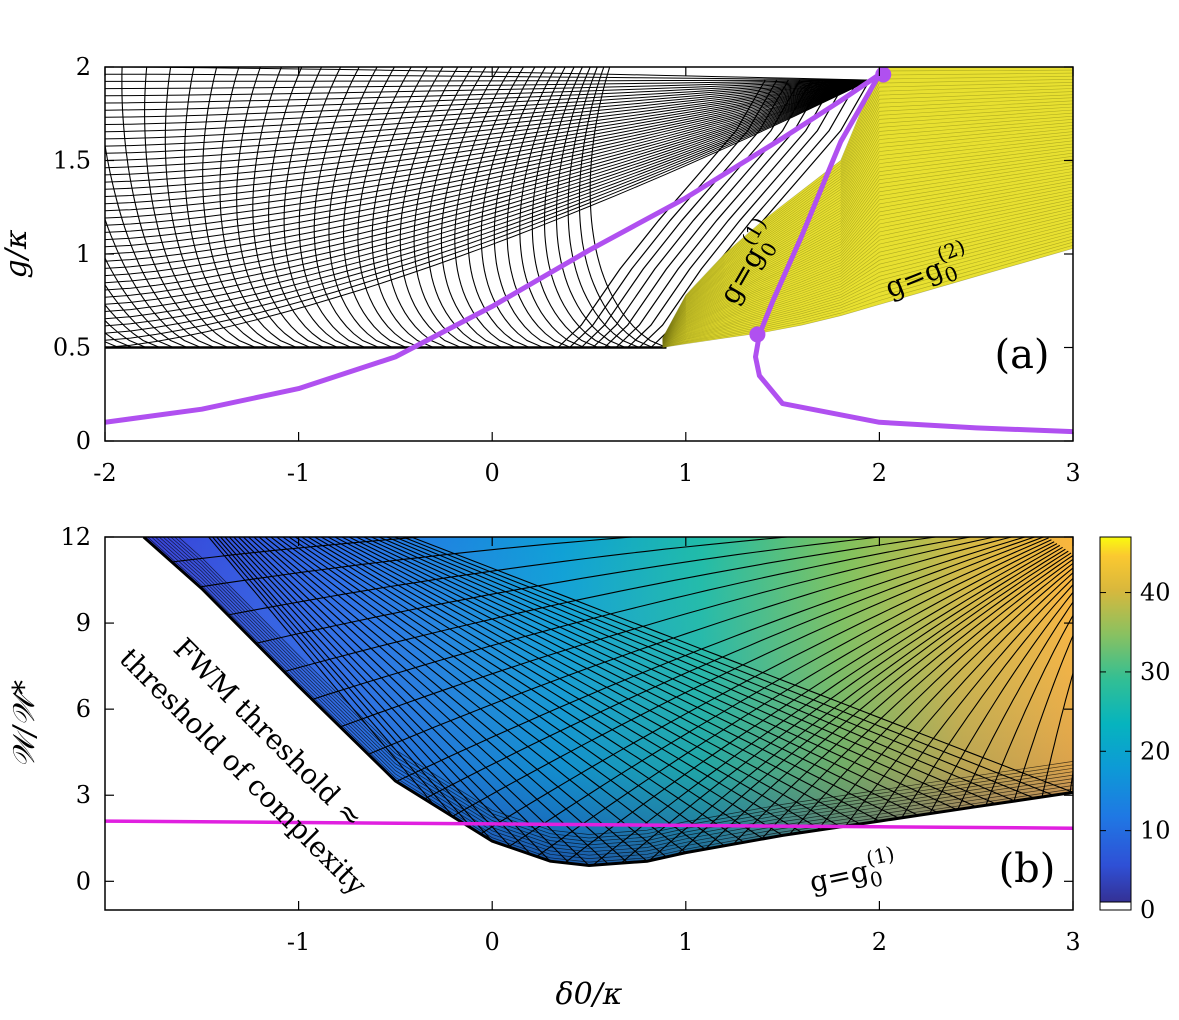 The image size is (1179, 1020). I want to click on panel-b-xtick-label: 3, so click(1072, 942).